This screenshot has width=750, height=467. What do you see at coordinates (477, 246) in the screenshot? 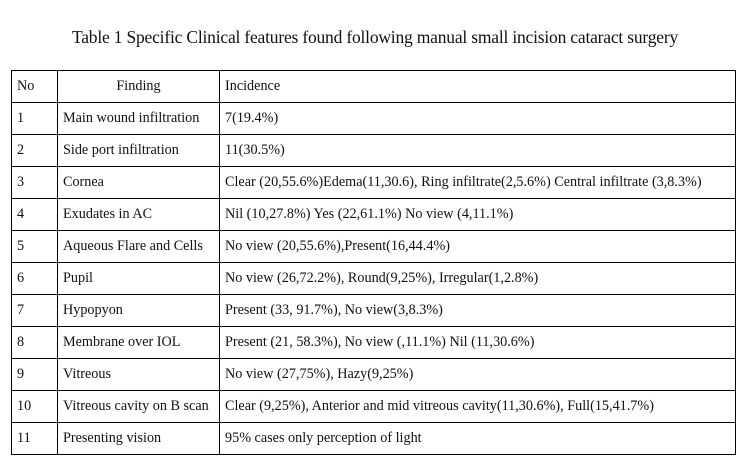
I see `cell-incidence: No view (20,55.6%),Present(16,44.4%)` at bounding box center [477, 246].